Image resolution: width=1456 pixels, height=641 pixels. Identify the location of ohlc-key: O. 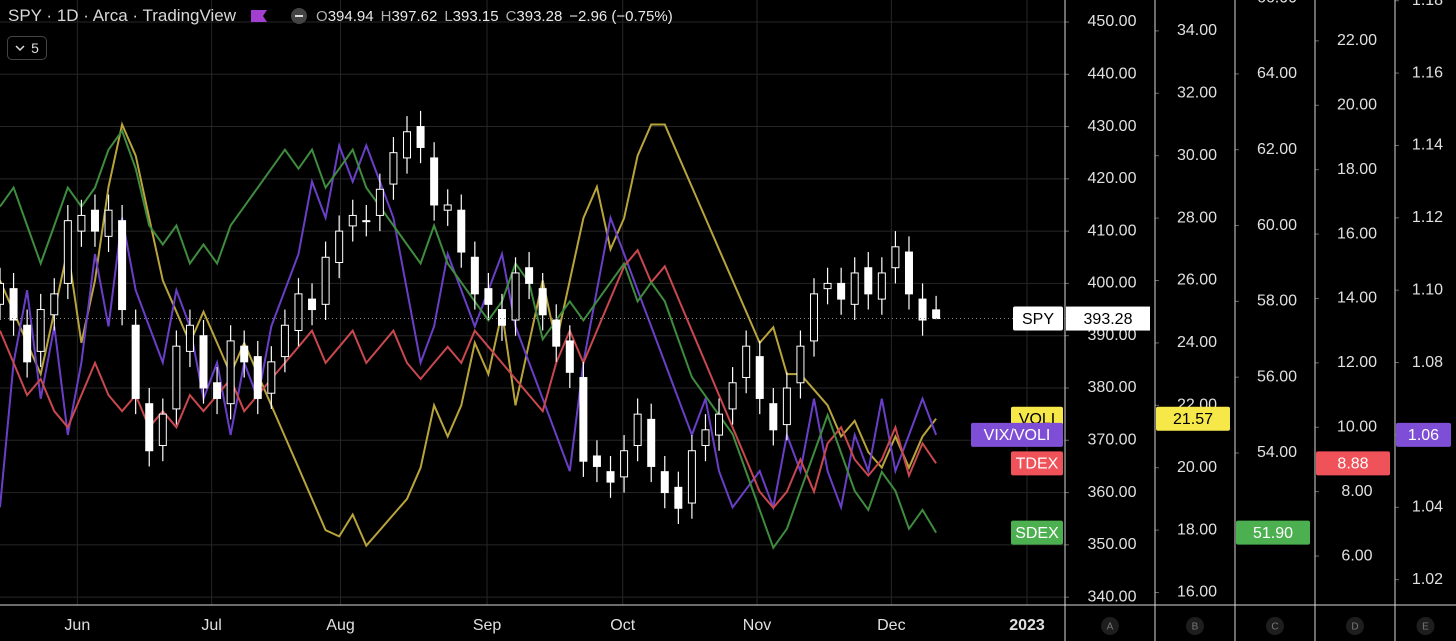
(322, 16).